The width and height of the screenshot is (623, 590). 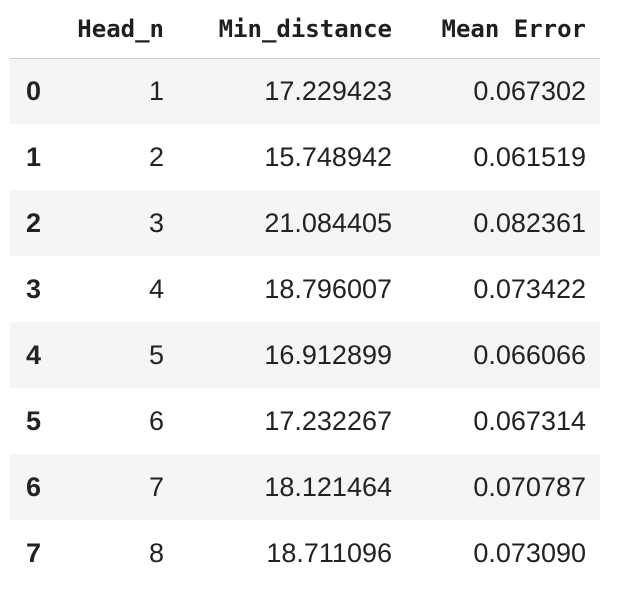 I want to click on cell-head-n: 4, so click(x=156, y=288).